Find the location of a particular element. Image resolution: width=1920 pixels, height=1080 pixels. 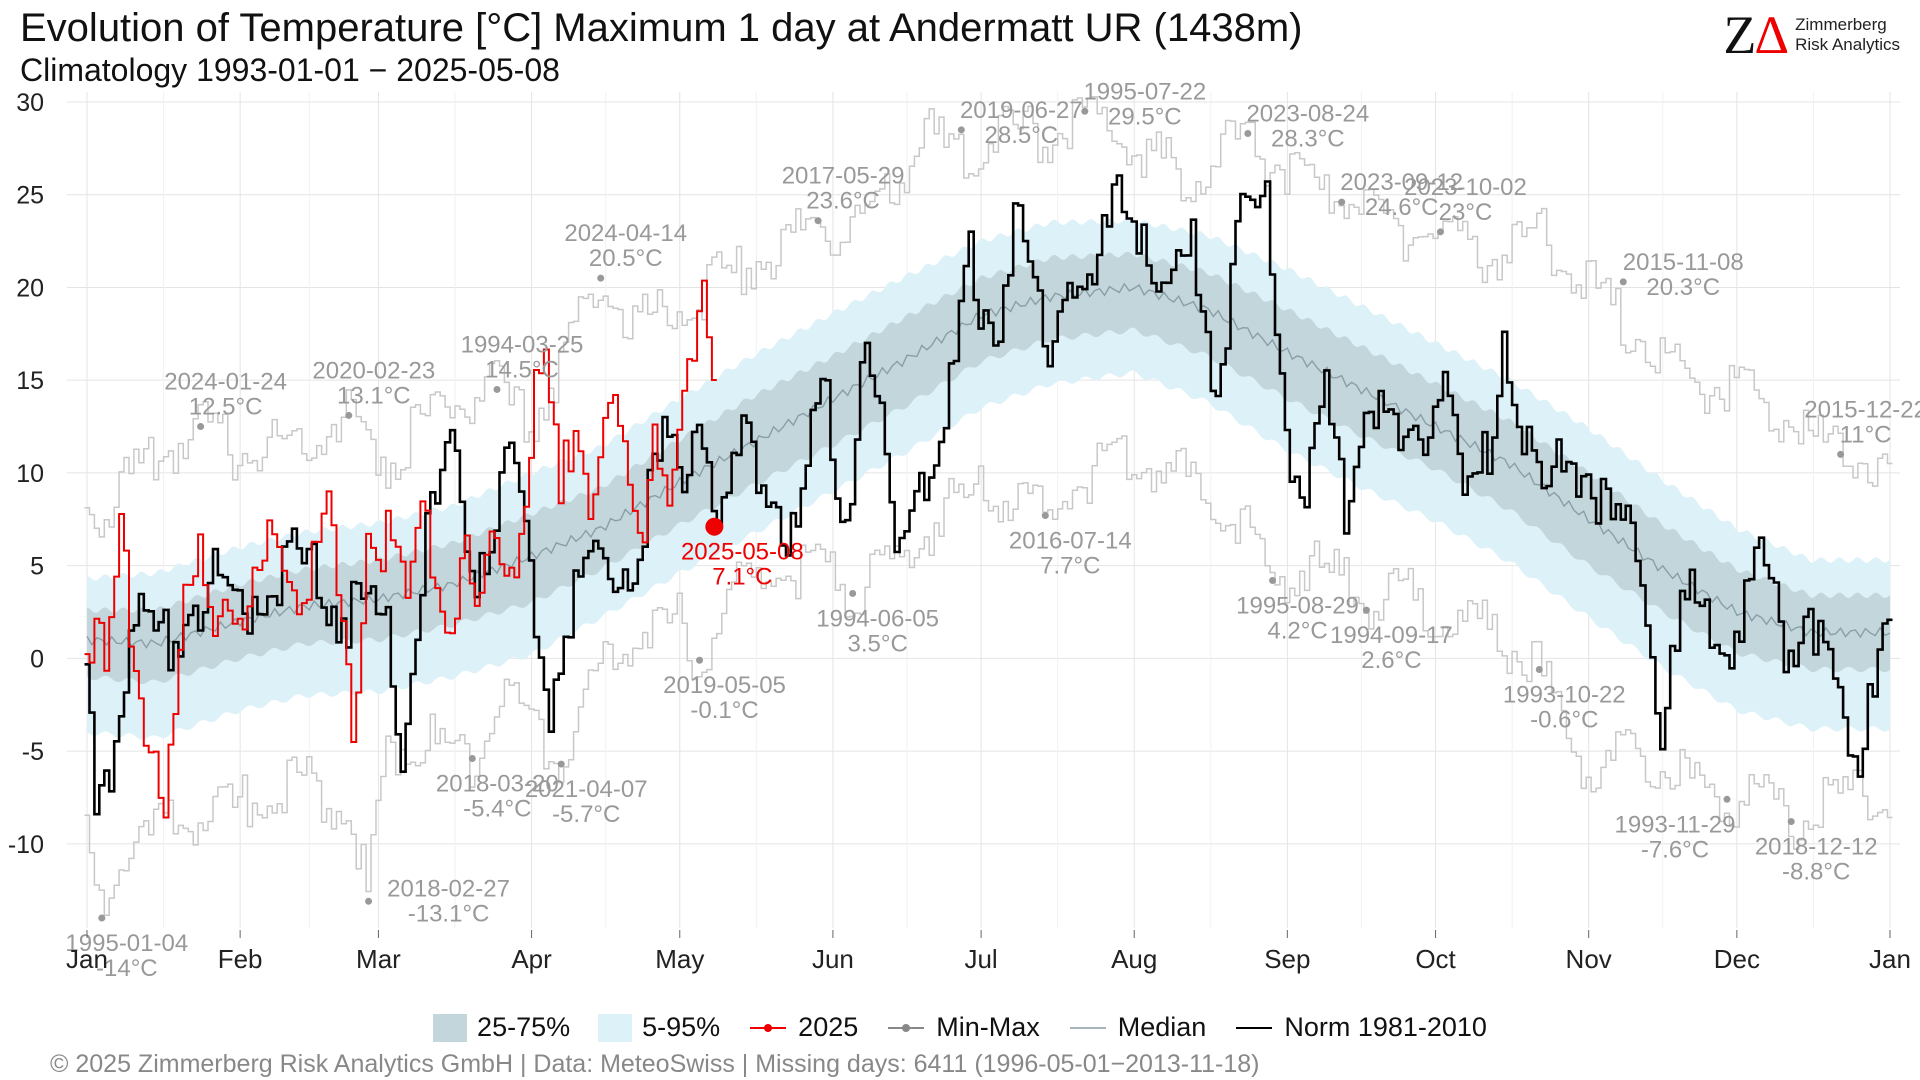

extreme-date-label: 1993-11-29 is located at coordinates (1674, 824).